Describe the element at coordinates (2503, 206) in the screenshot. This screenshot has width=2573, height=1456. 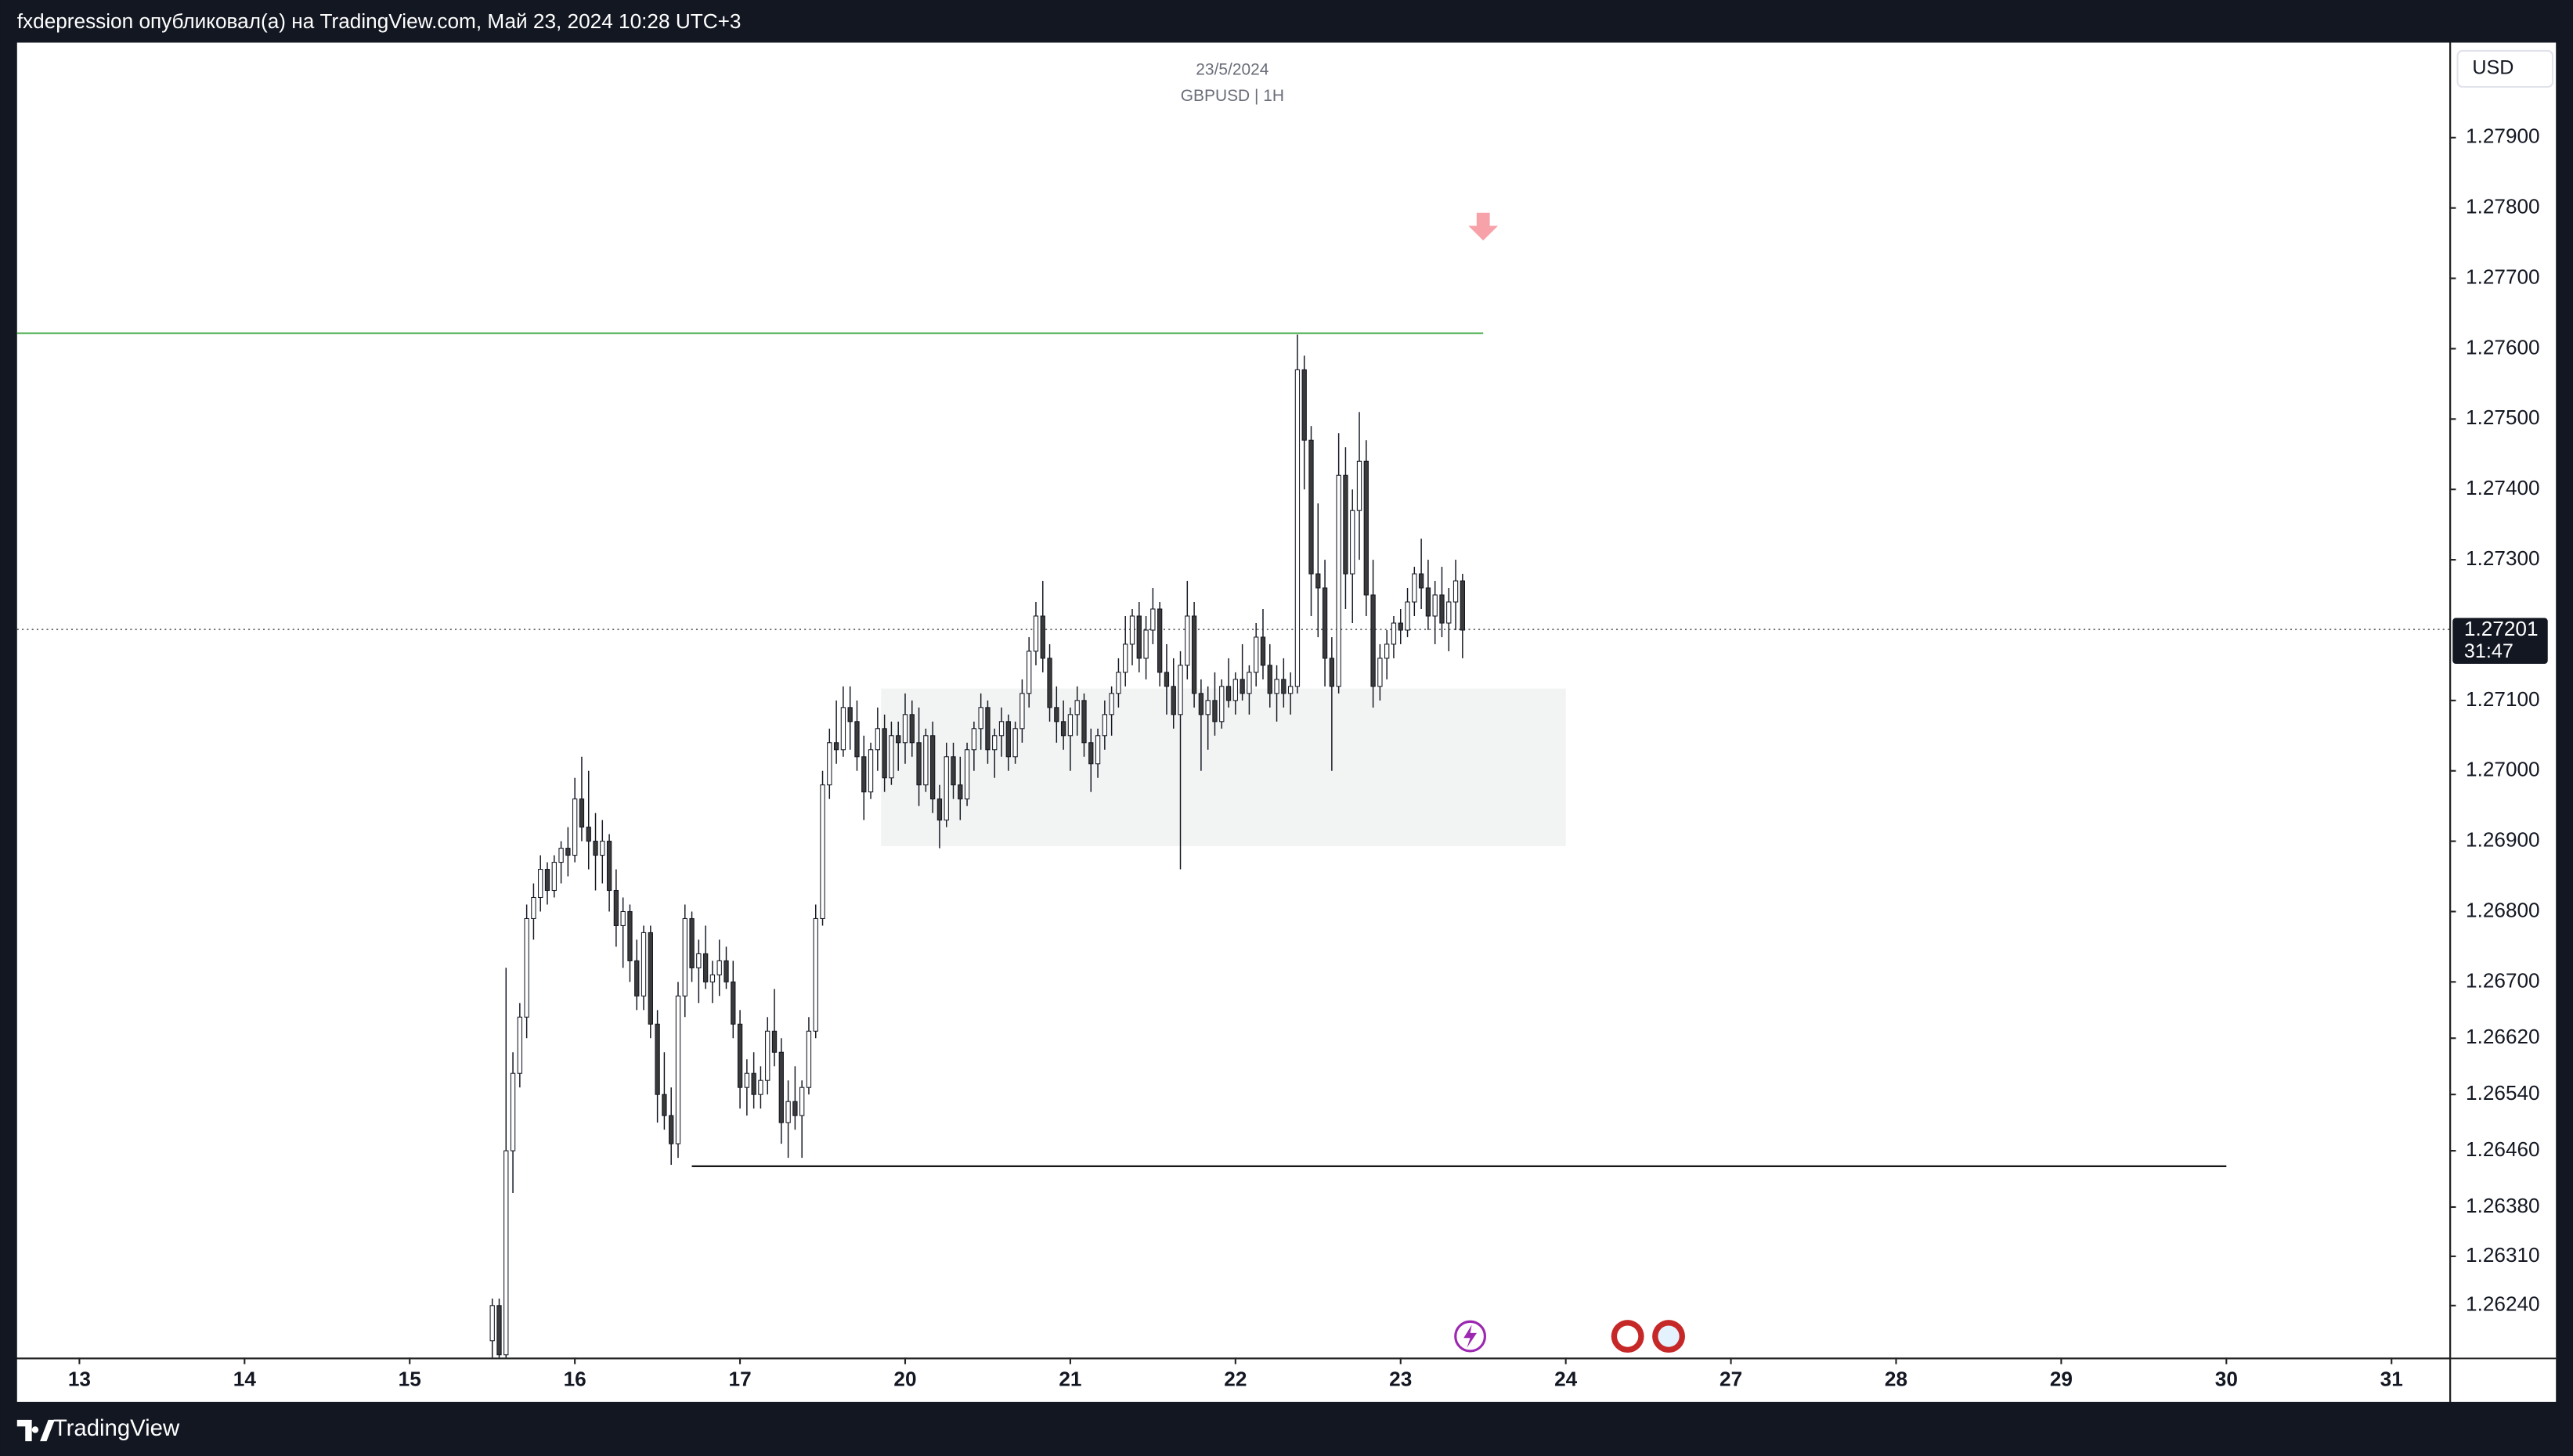
I see `y-tick-label: 1.27800` at that location.